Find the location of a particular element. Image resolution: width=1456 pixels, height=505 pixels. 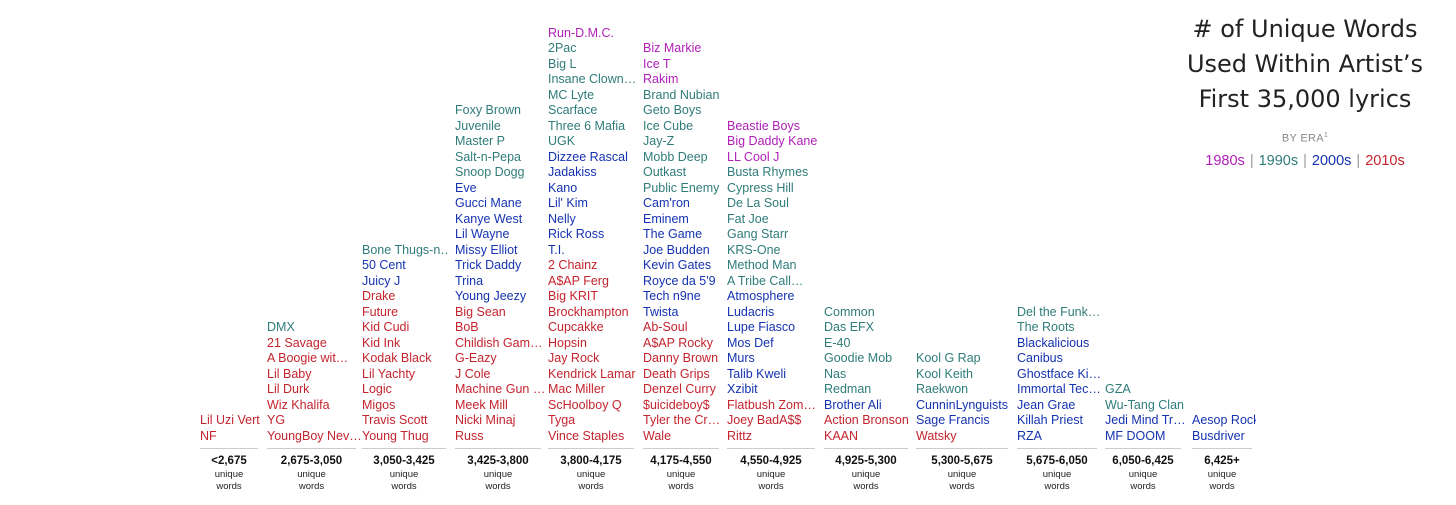

artist-name: Brother Ali is located at coordinates (853, 404).